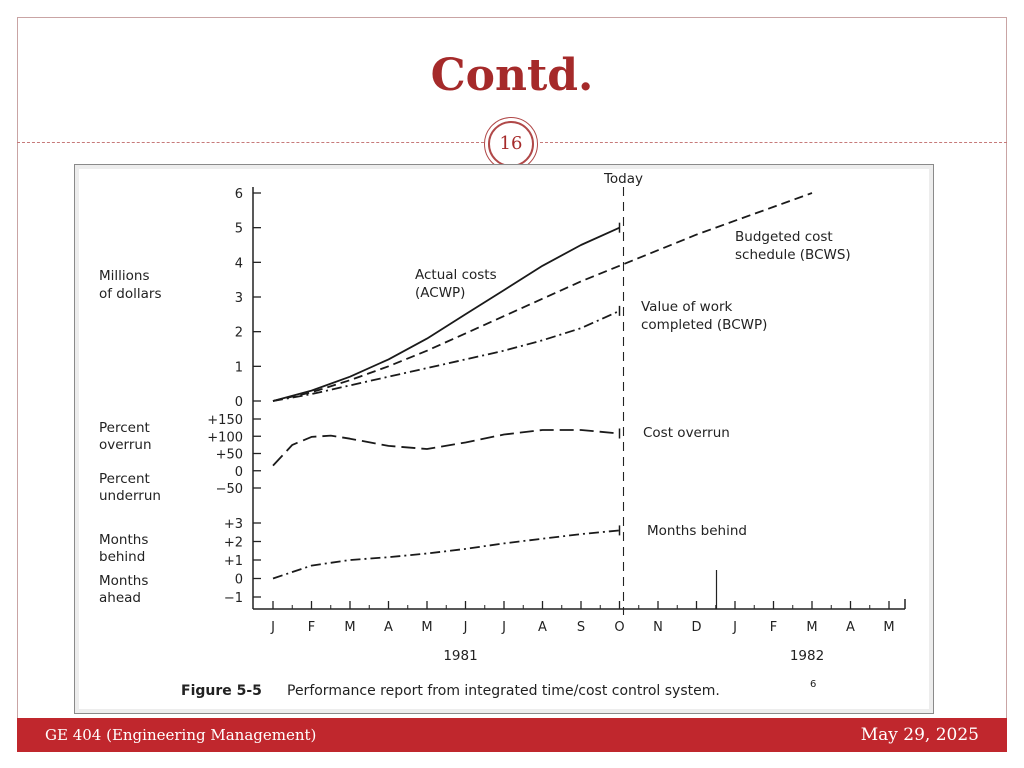 This screenshot has height=768, width=1024. I want to click on figure-label: Figure 5-5, so click(221, 691).